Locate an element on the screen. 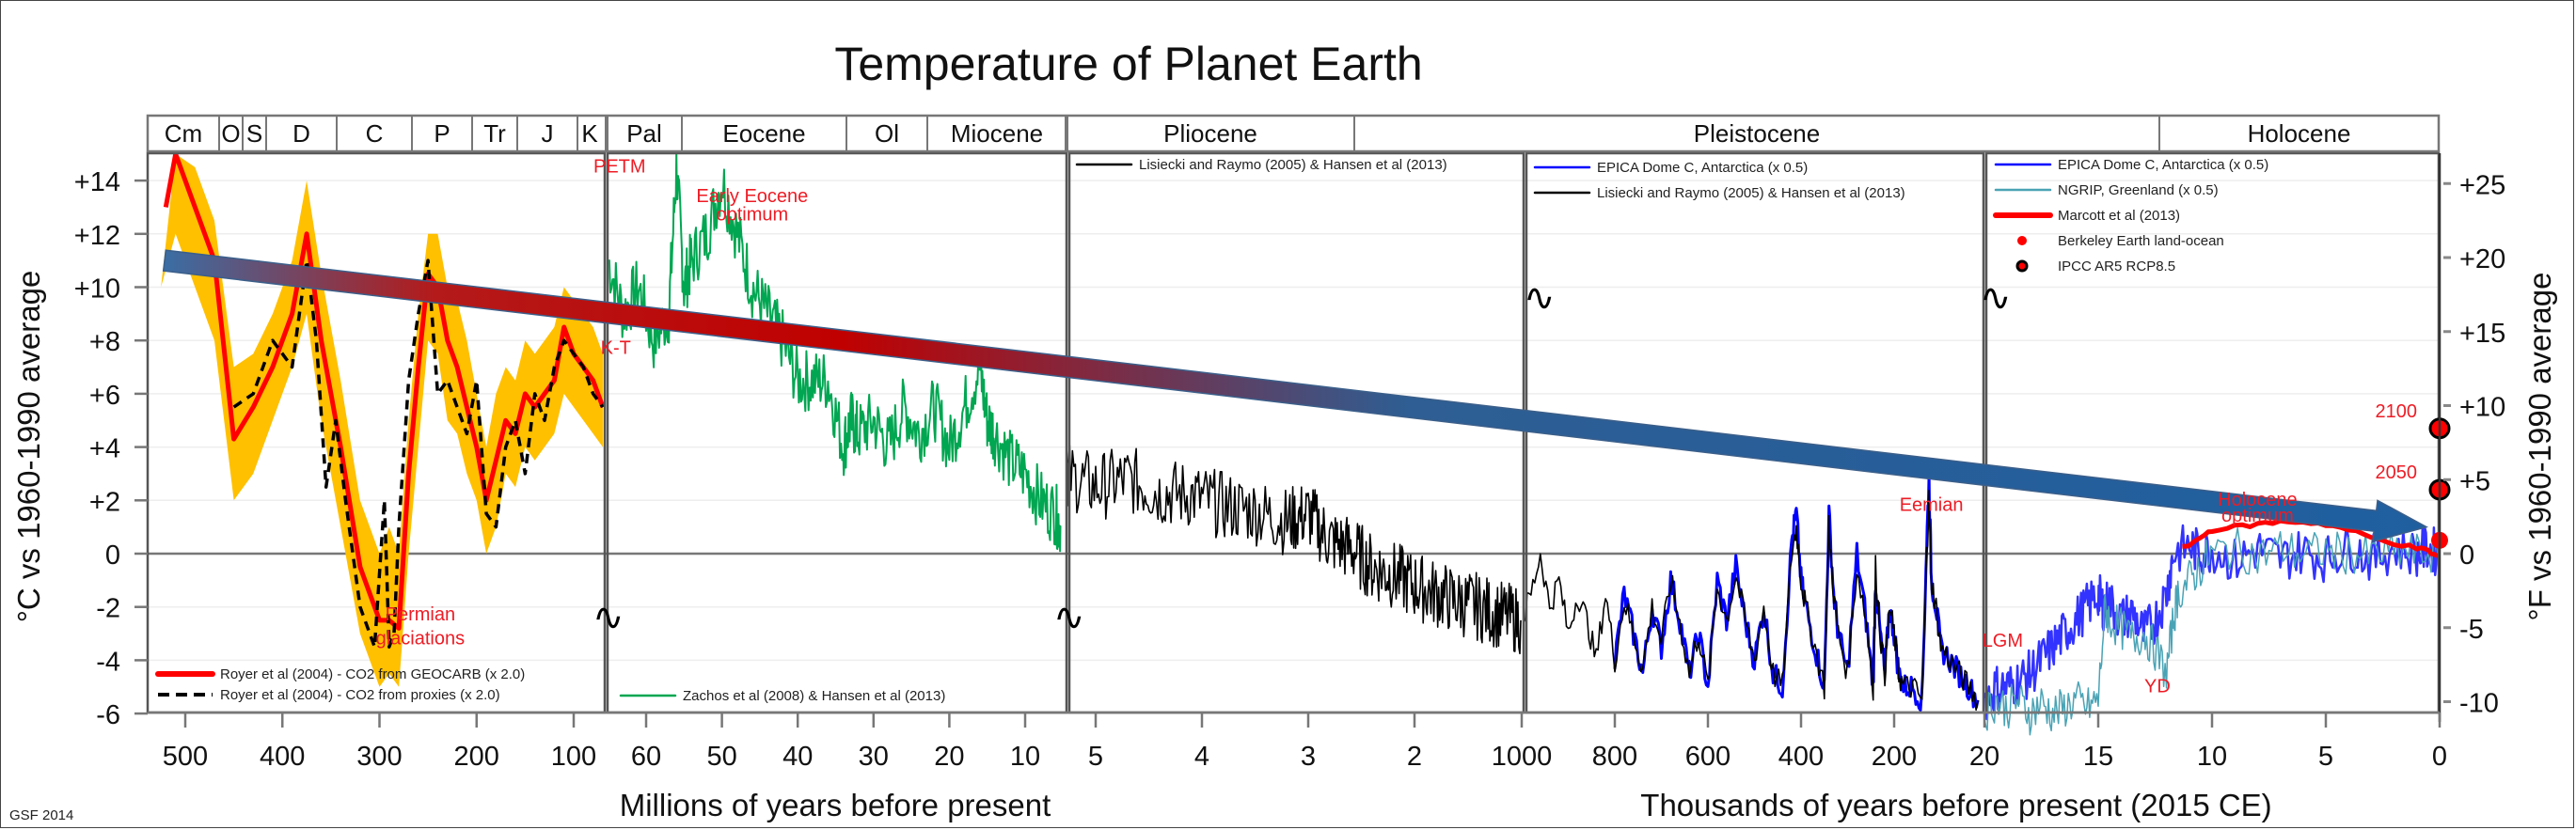 This screenshot has width=2576, height=830. series-line-lisiecki-and-raymo-ka is located at coordinates (1751, 601).